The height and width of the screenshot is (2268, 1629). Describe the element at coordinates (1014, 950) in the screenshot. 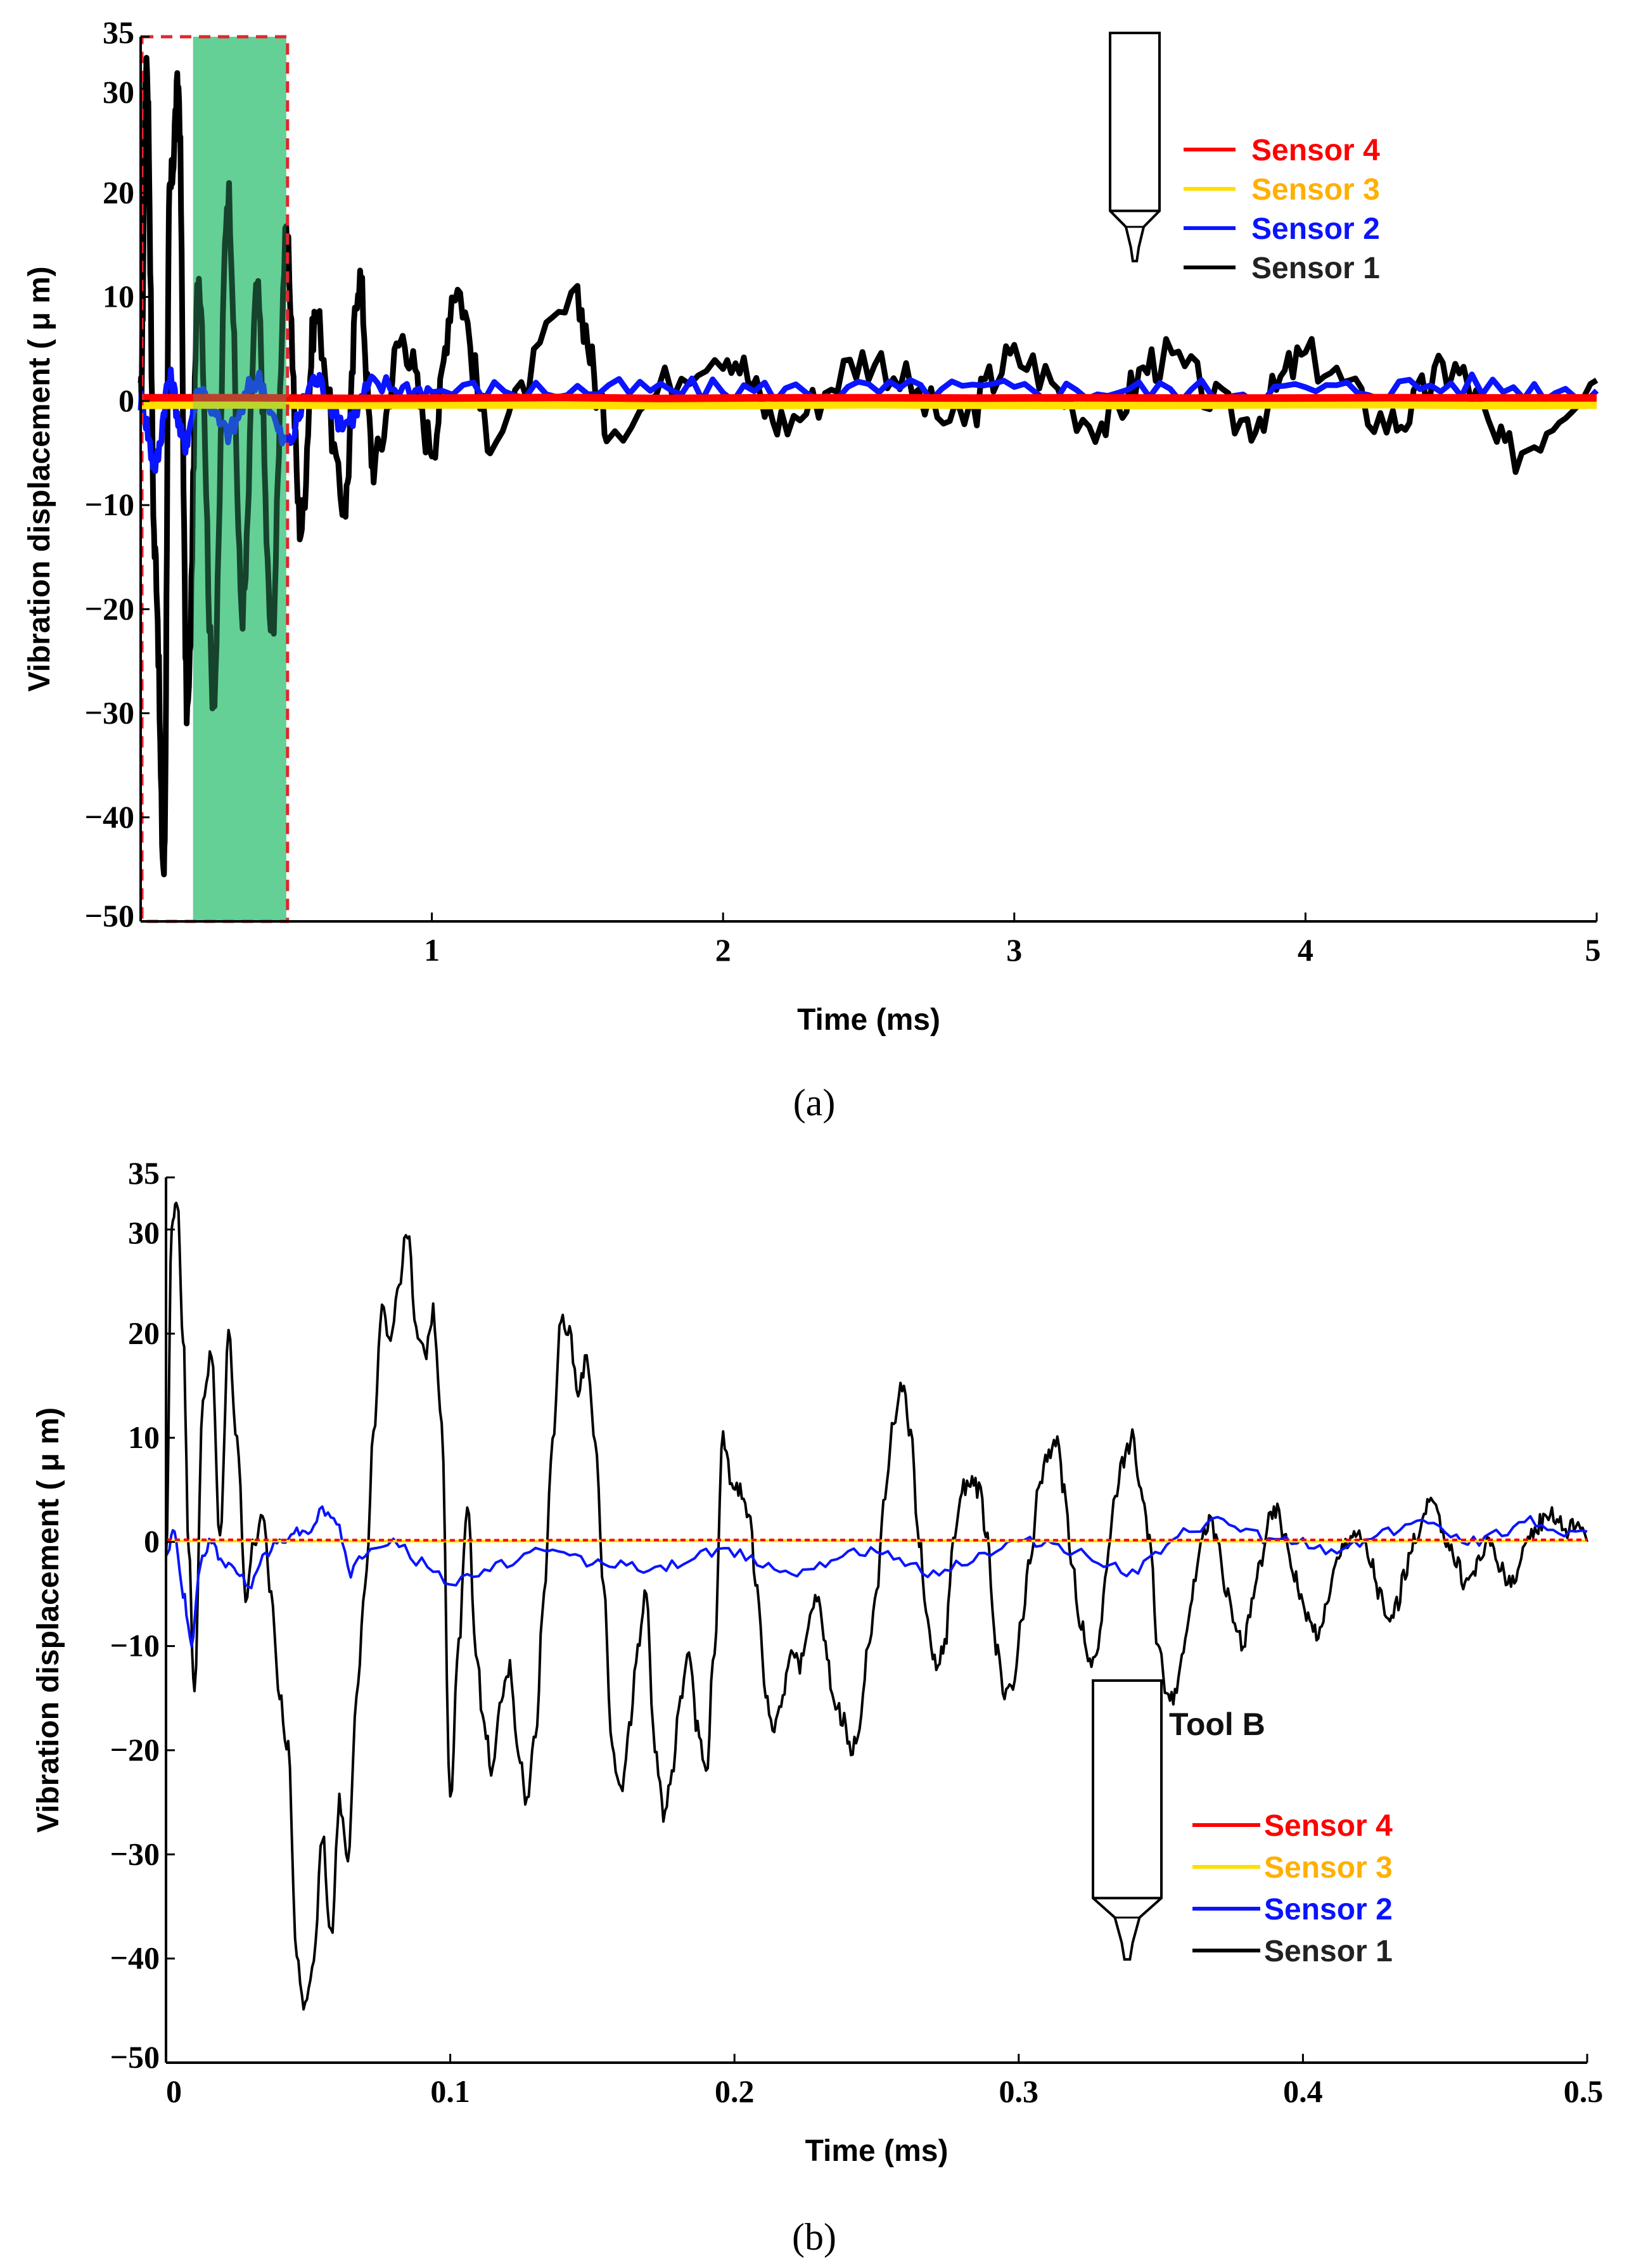

I see `x-tick-label: 3` at that location.